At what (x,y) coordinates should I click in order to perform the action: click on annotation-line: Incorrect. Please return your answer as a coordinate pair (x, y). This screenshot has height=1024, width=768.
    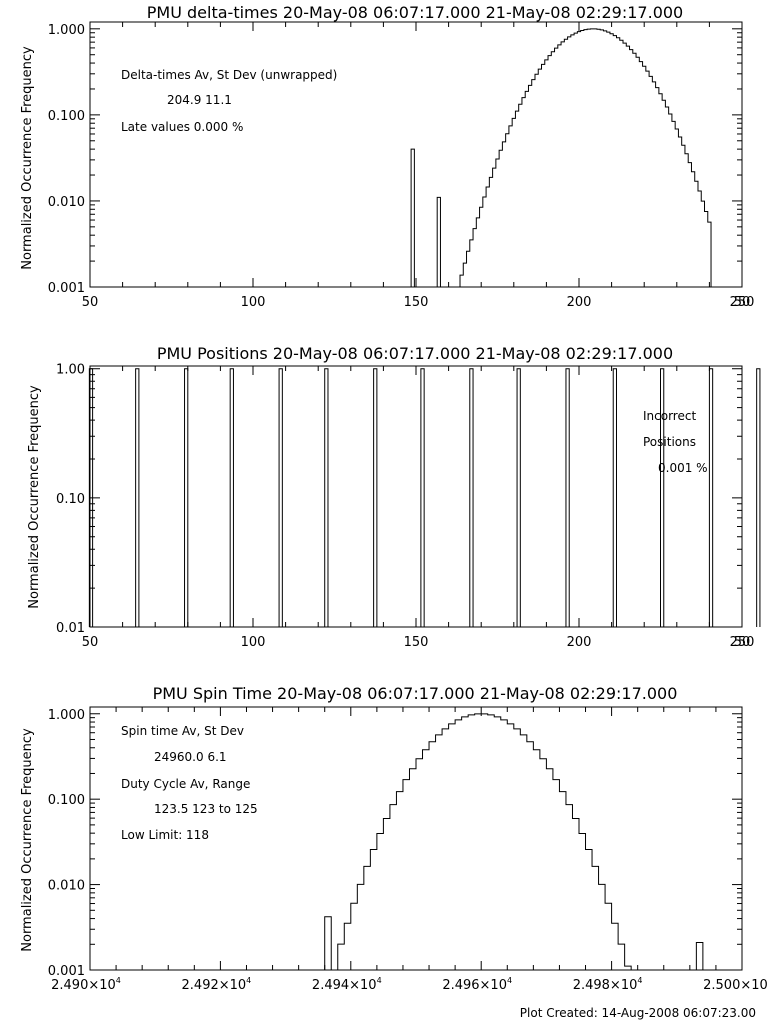
    Looking at the image, I should click on (669, 416).